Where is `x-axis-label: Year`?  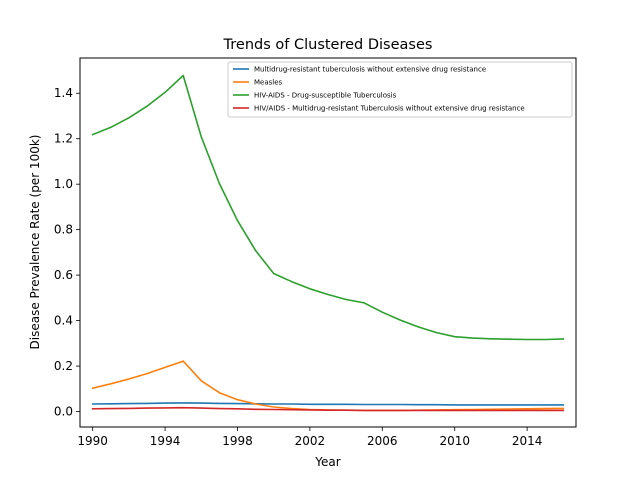
x-axis-label: Year is located at coordinates (327, 462).